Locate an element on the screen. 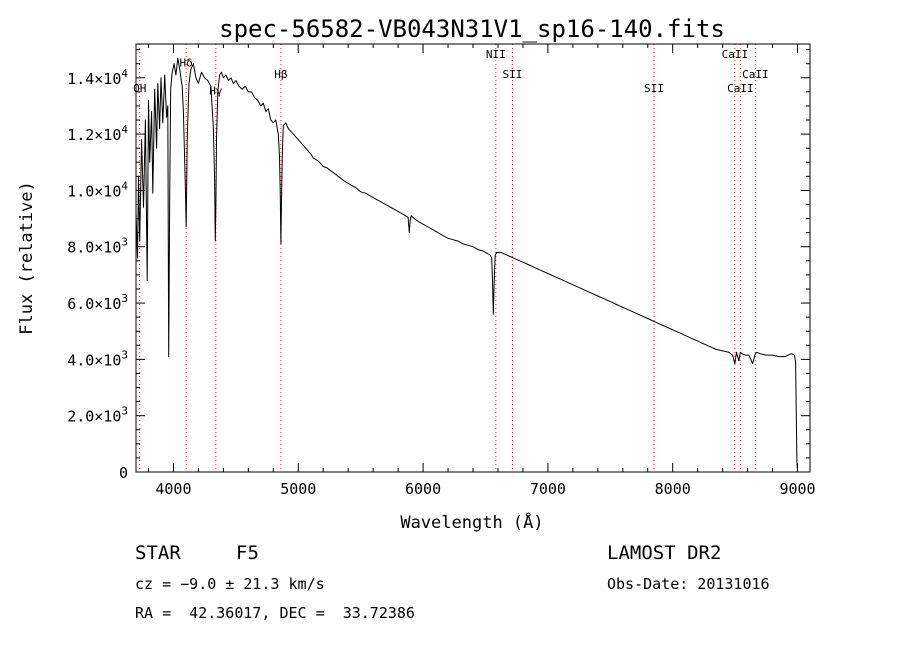  x-tick-label-5: 9000 is located at coordinates (797, 489).